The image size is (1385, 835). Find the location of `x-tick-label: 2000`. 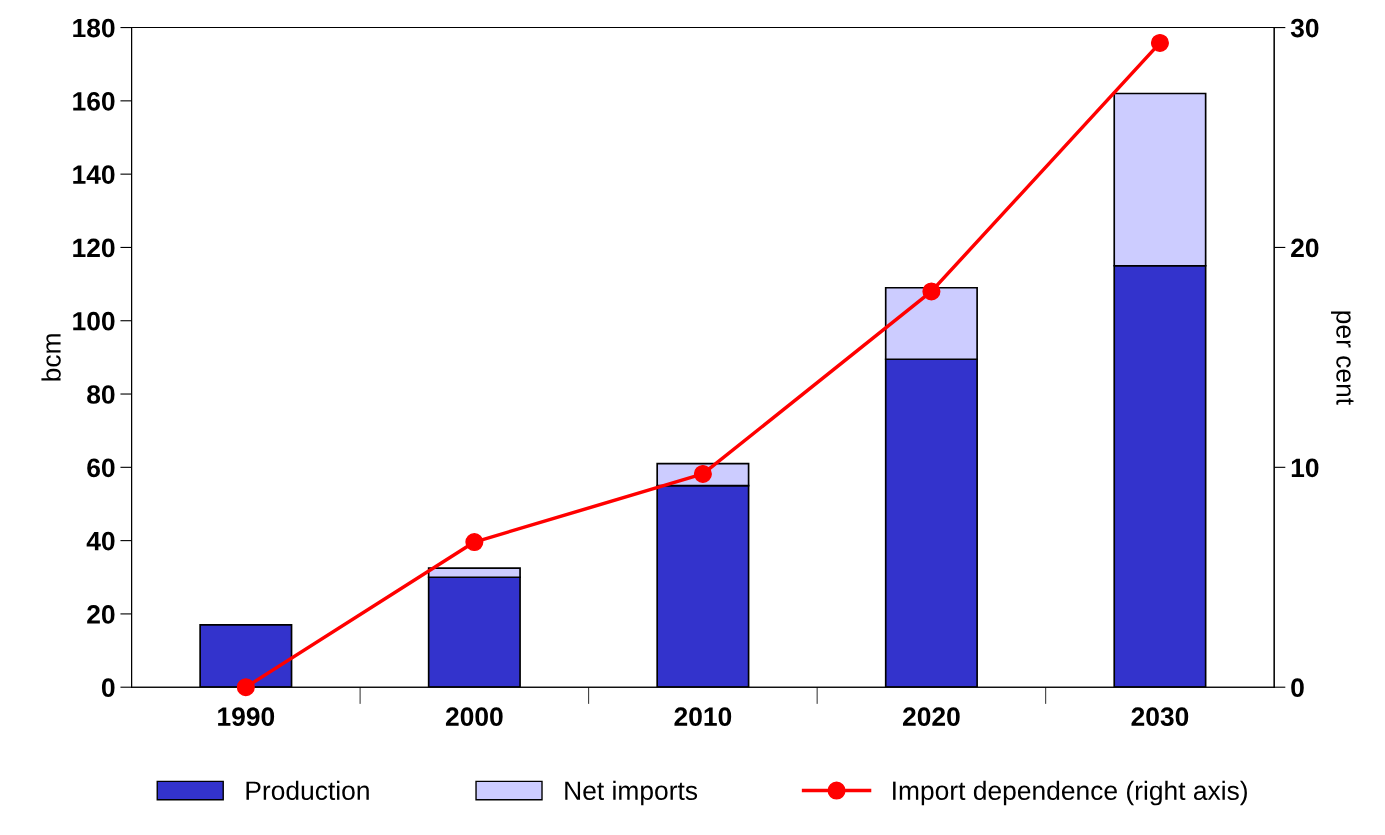

x-tick-label: 2000 is located at coordinates (474, 717).